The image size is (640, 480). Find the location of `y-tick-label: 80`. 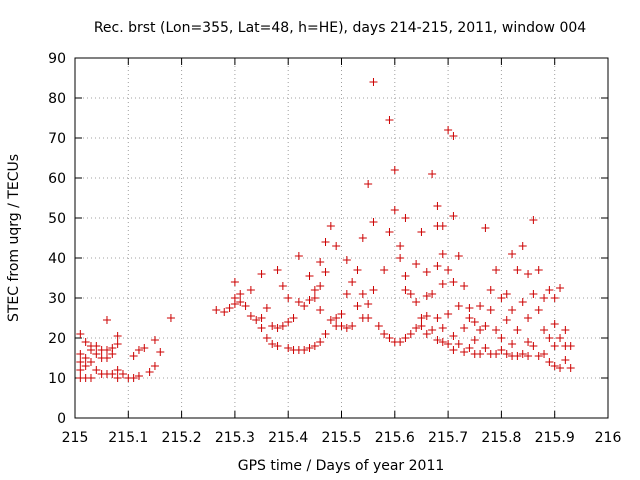

y-tick-label: 80 is located at coordinates (57, 99).